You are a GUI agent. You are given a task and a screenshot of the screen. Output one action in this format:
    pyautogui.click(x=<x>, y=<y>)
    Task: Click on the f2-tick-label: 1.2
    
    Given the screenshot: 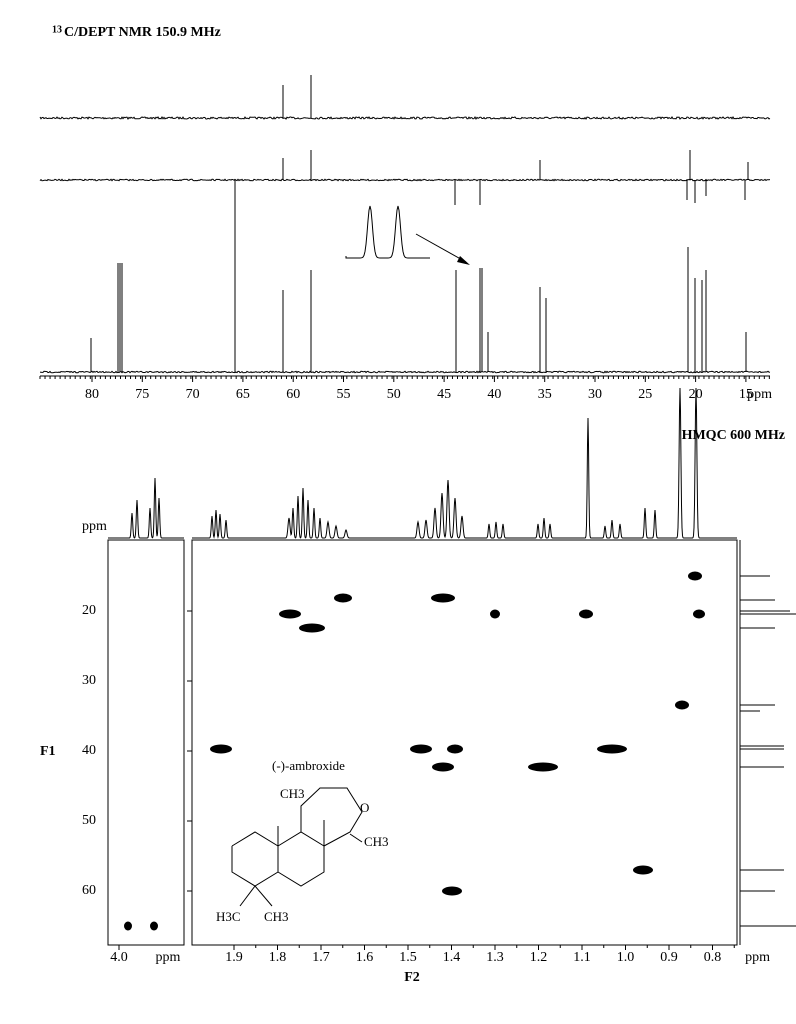 What is the action you would take?
    pyautogui.click(x=539, y=957)
    